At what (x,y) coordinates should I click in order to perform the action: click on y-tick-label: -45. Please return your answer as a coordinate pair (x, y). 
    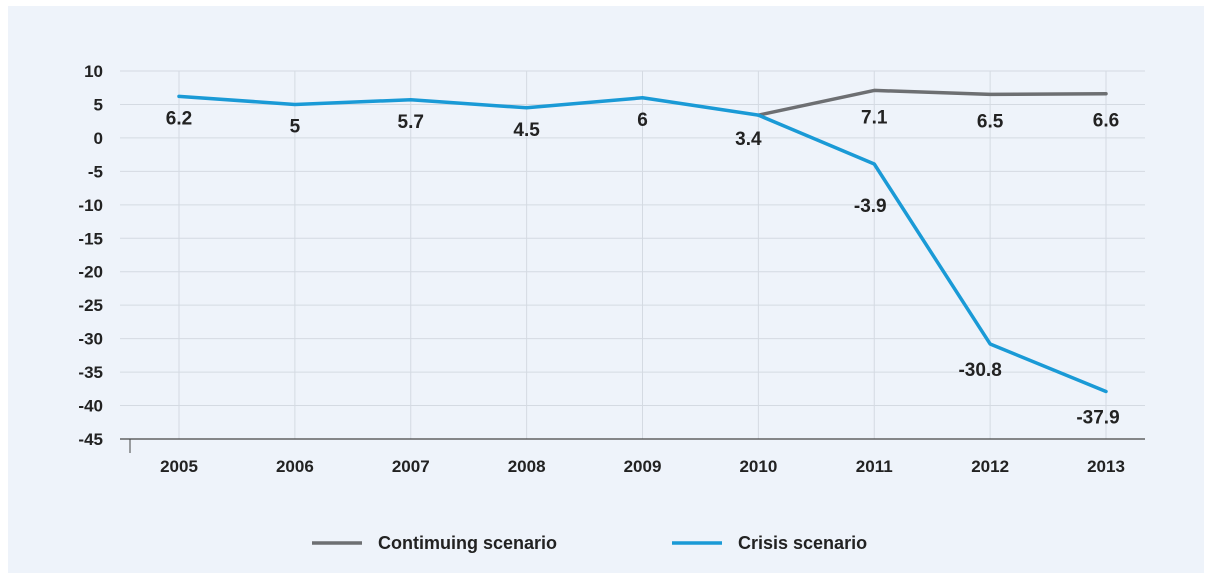
    Looking at the image, I should click on (90, 439).